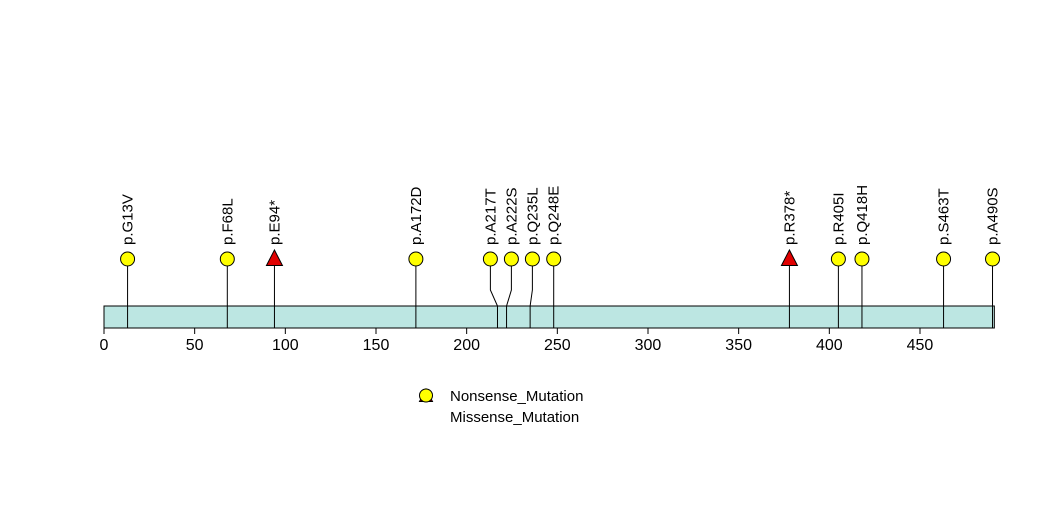 The image size is (1047, 524). I want to click on axis-tick-label: 400, so click(829, 345).